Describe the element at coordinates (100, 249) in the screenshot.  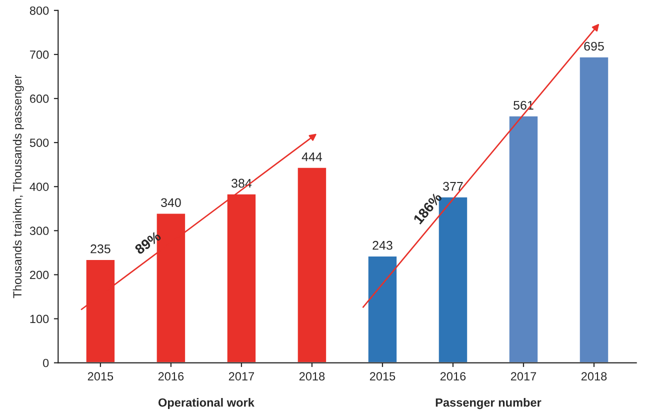
I see `data-label: 235` at that location.